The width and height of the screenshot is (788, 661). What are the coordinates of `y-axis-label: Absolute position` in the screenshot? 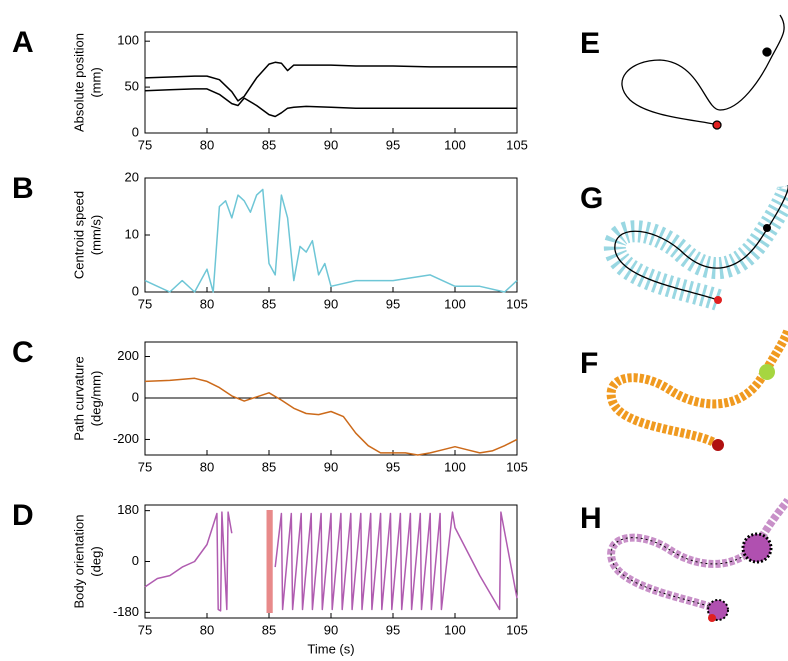 It's located at (78, 82).